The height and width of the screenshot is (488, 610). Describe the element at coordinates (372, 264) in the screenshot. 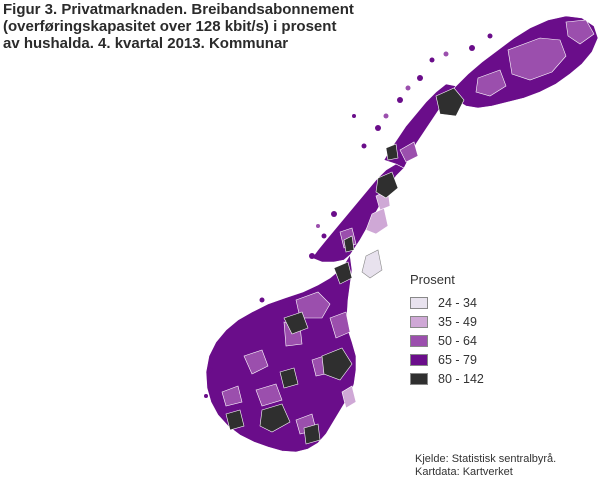

I see `class-24-34-areas` at that location.